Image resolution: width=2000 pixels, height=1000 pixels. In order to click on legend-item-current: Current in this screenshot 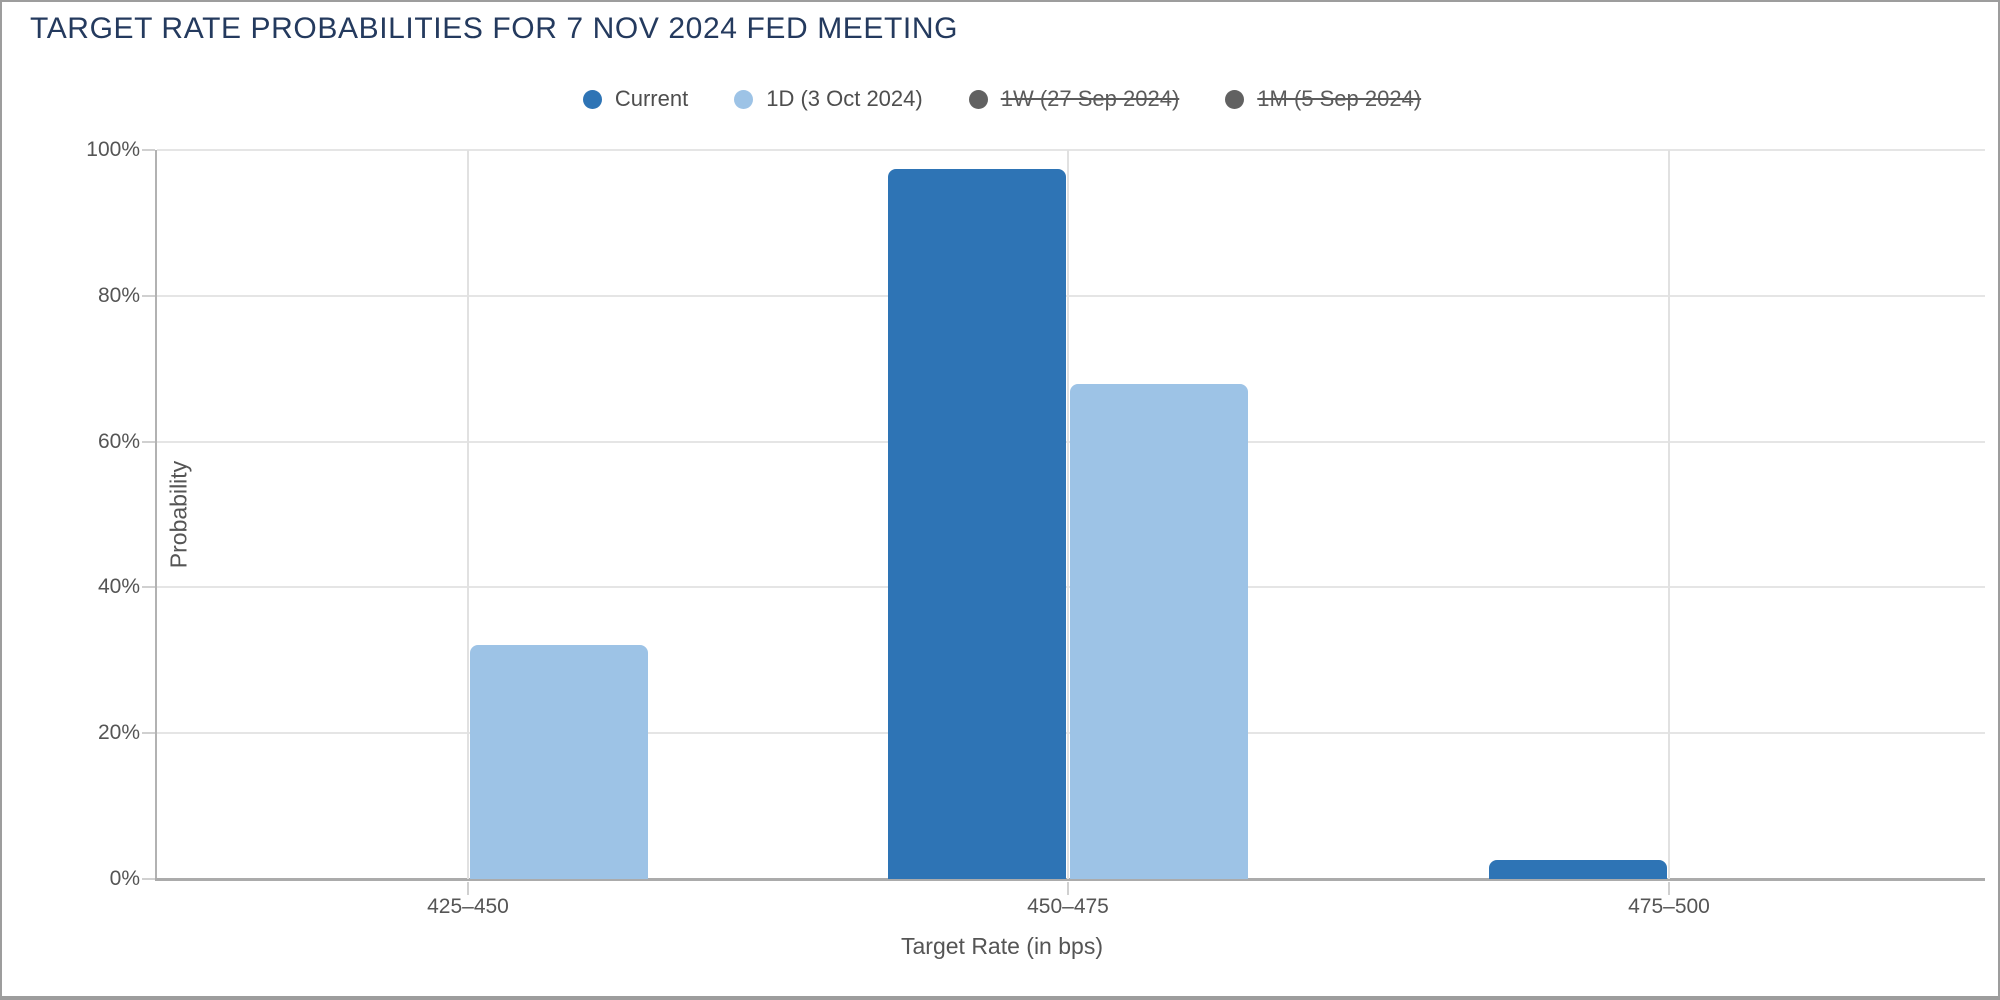, I will do `click(635, 99)`.